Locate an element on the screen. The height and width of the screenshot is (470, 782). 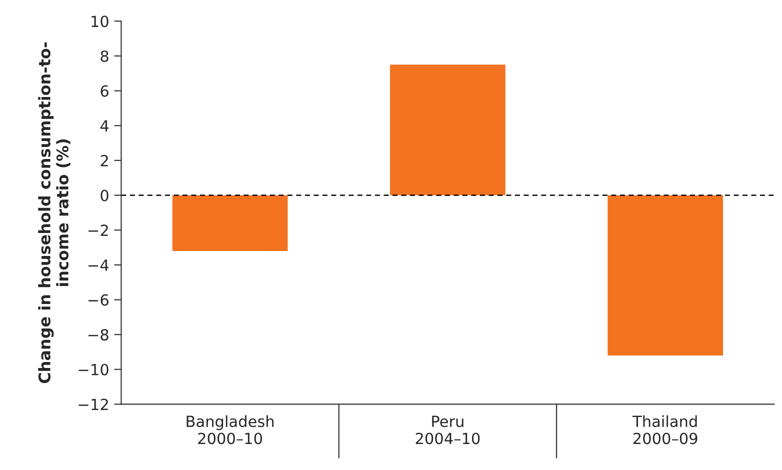
x-tick-label: Thailand 2000–09 is located at coordinates (665, 429).